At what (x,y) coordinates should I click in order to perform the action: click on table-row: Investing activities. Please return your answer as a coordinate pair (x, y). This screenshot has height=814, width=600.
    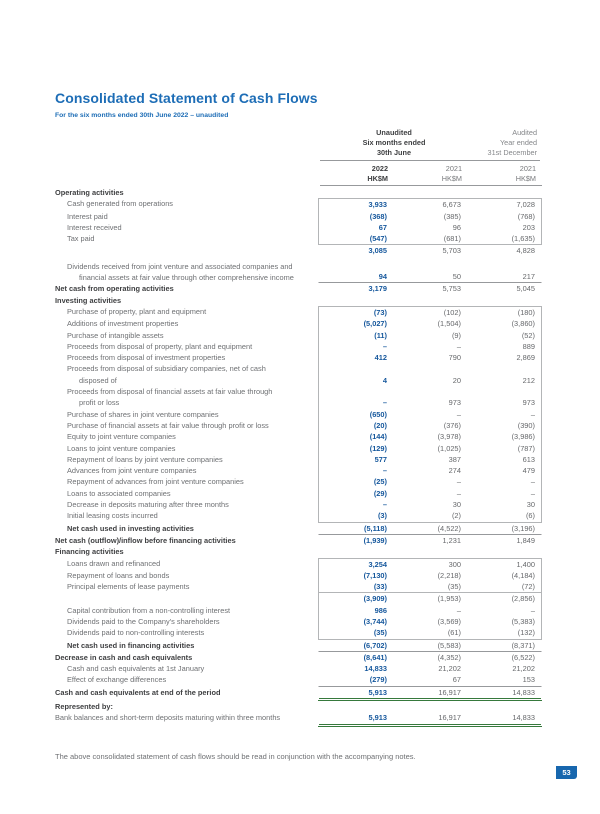
    Looking at the image, I should click on (298, 300).